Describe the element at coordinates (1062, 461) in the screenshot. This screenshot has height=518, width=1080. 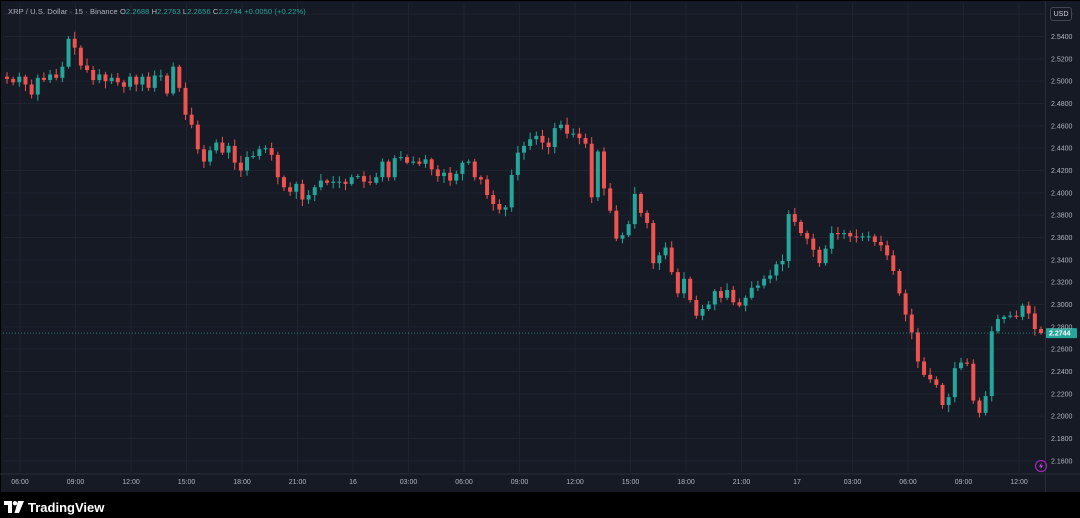
I see `price-tick-label: 2.1600` at that location.